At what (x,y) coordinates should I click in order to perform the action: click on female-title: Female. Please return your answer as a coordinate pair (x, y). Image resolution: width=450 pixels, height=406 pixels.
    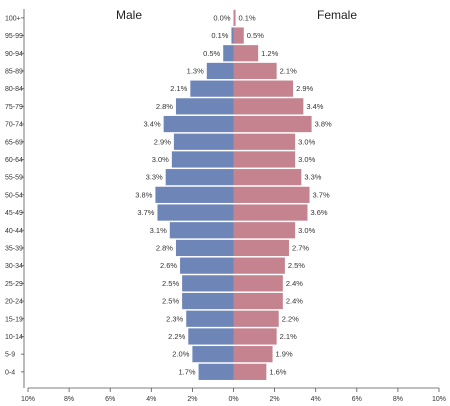
    Looking at the image, I should click on (337, 15).